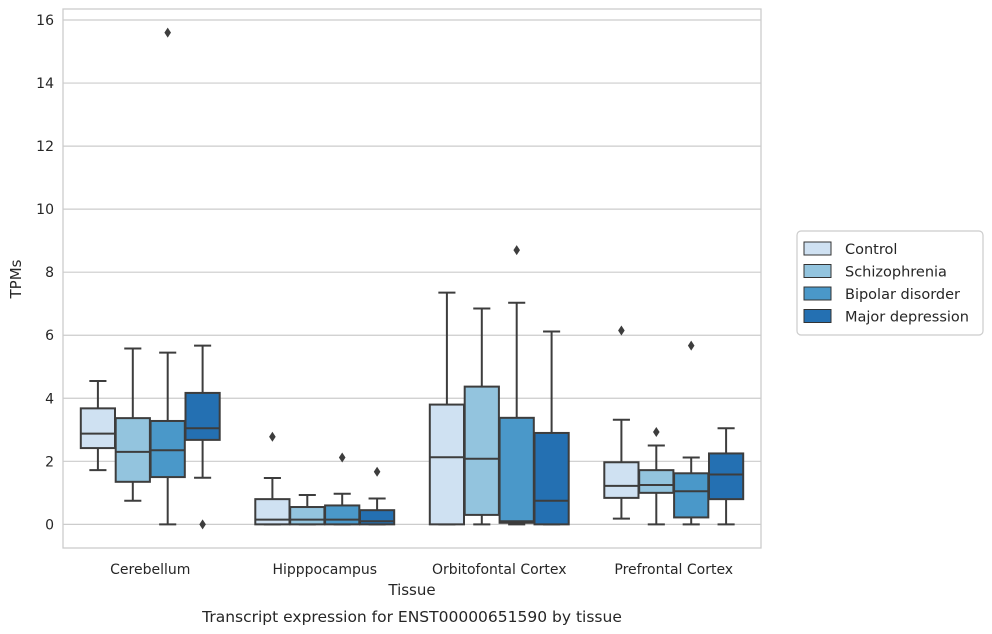 This screenshot has width=992, height=634. I want to click on y-tick-label: 8, so click(49, 273).